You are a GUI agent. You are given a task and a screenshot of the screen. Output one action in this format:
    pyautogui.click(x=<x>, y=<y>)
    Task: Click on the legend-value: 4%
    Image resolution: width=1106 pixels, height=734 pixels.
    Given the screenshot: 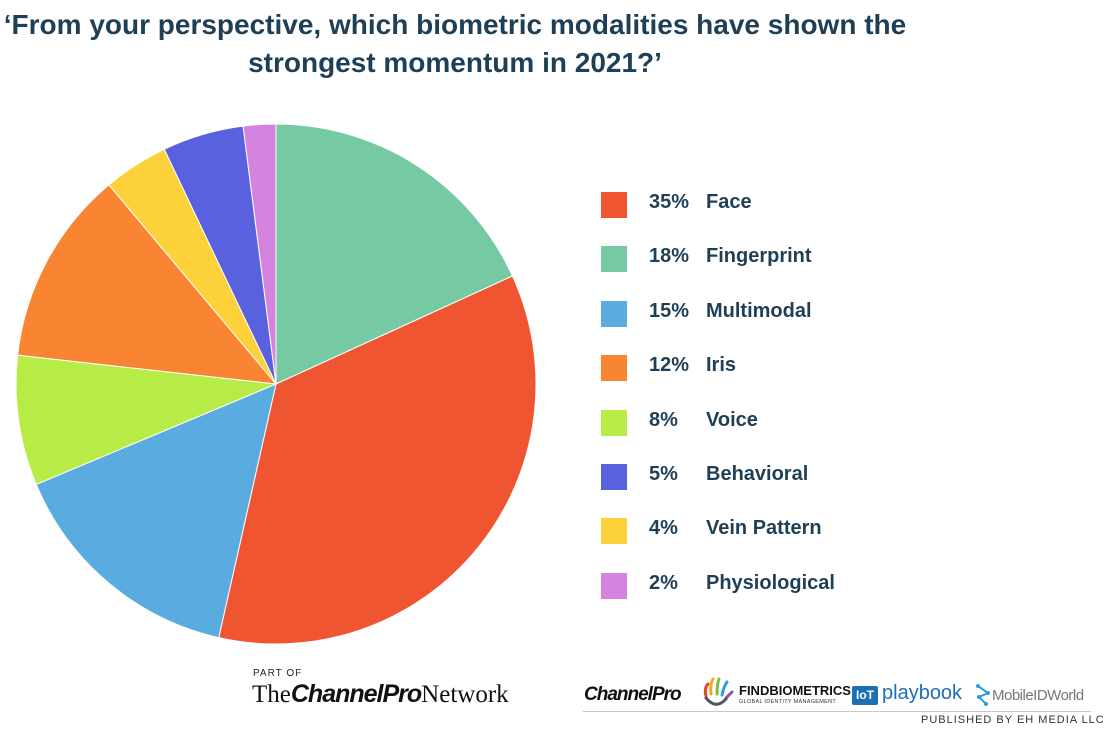 What is the action you would take?
    pyautogui.click(x=663, y=528)
    